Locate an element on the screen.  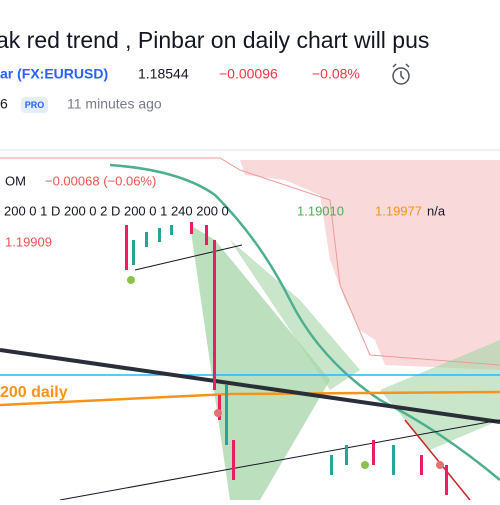
author: 6 is located at coordinates (4, 104).